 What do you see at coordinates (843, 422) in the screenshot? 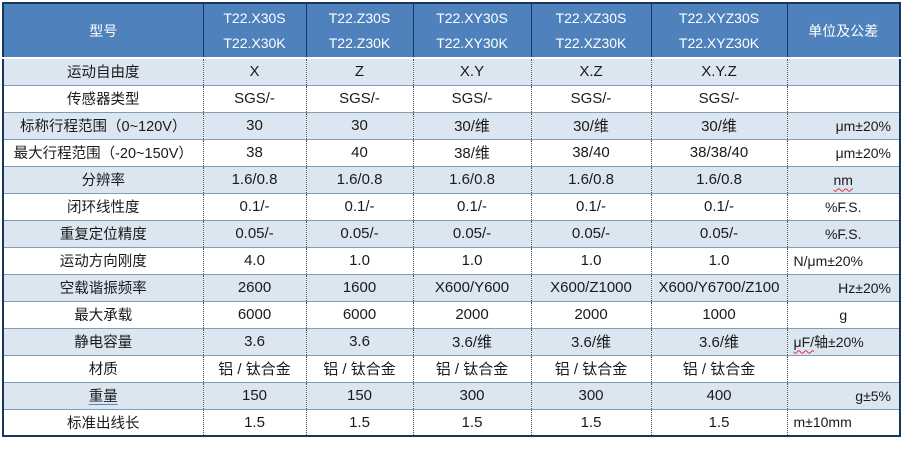
I see `unit-cell: m±10mm` at bounding box center [843, 422].